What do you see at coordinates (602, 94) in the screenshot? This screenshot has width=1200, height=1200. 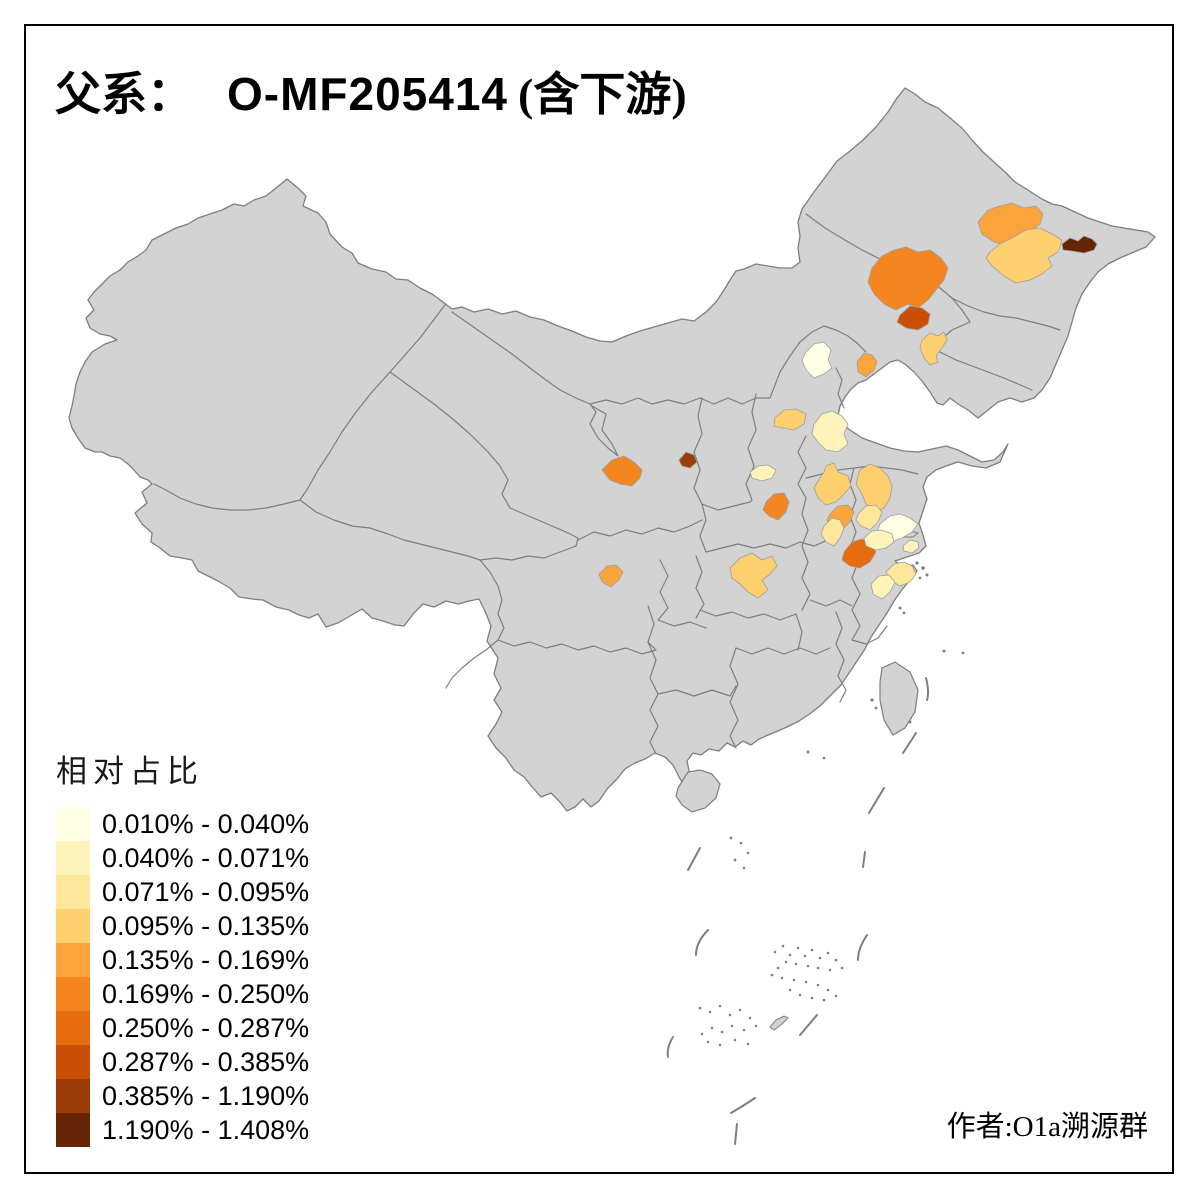 I see `title-suffix: (含下游)` at bounding box center [602, 94].